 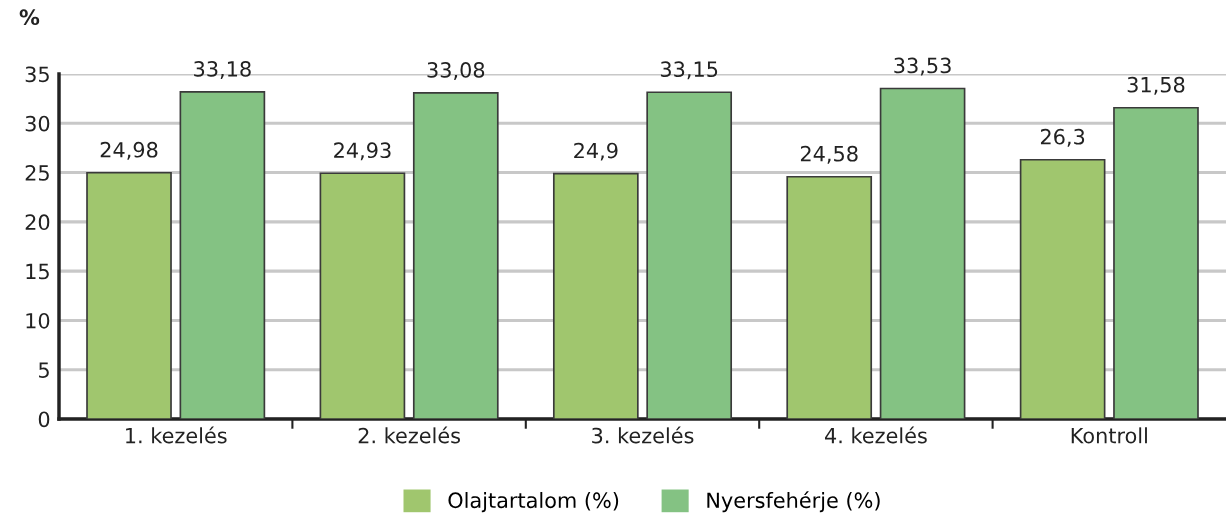 What do you see at coordinates (643, 435) in the screenshot?
I see `x-tick-label: 3. kezelés` at bounding box center [643, 435].